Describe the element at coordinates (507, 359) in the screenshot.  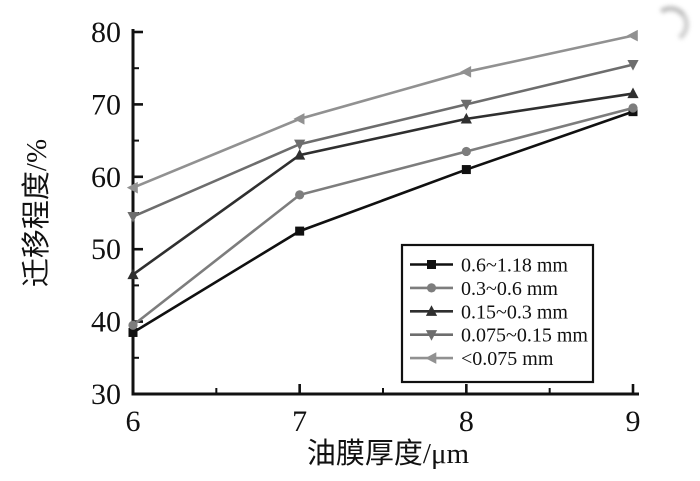
I see `legend-label-4: <0.075 mm` at that location.